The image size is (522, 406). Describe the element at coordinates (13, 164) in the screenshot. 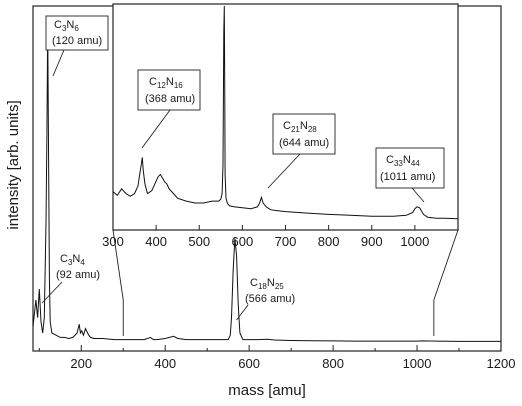

I see `y-axis-title: intensity [arb. units]` at that location.